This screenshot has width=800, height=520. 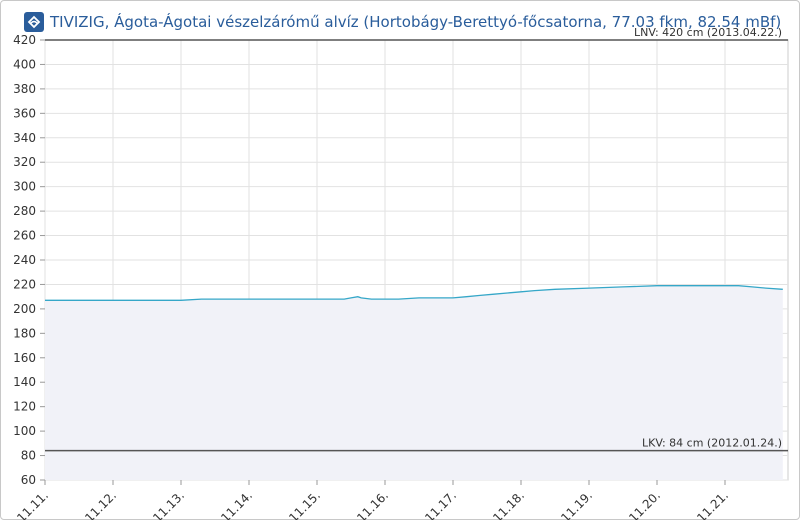 What do you see at coordinates (24, 284) in the screenshot?
I see `y-tick-label: 220` at bounding box center [24, 284].